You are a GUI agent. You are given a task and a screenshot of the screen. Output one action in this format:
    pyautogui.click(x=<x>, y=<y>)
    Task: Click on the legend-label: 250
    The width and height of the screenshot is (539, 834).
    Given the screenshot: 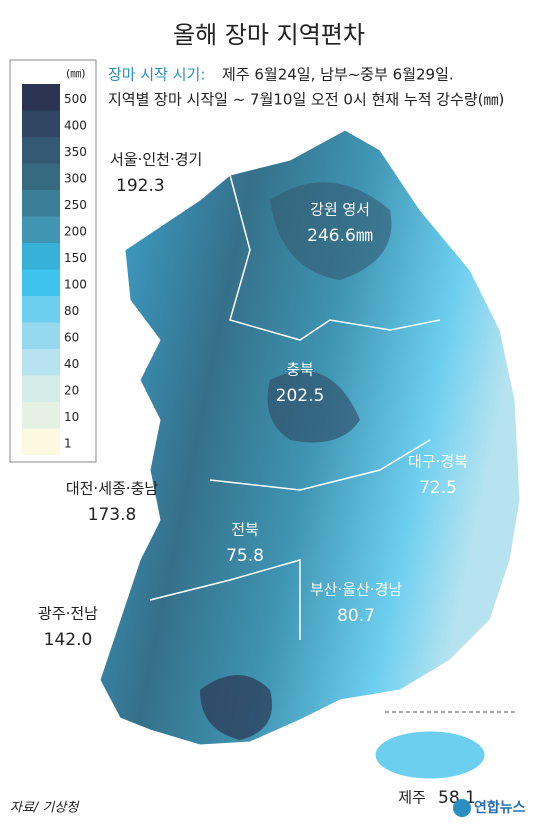 What is the action you would take?
    pyautogui.click(x=75, y=205)
    